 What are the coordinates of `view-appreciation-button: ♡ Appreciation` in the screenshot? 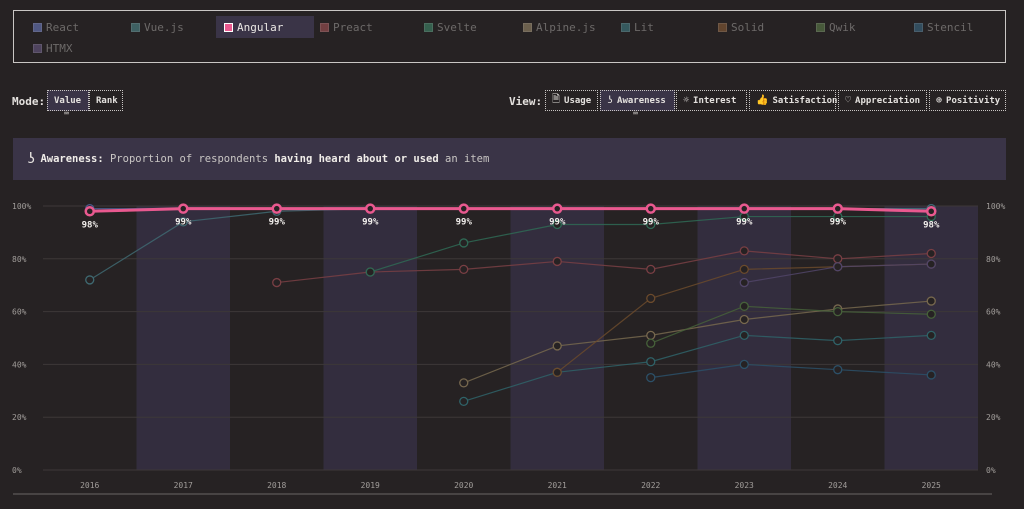 It's located at (882, 100).